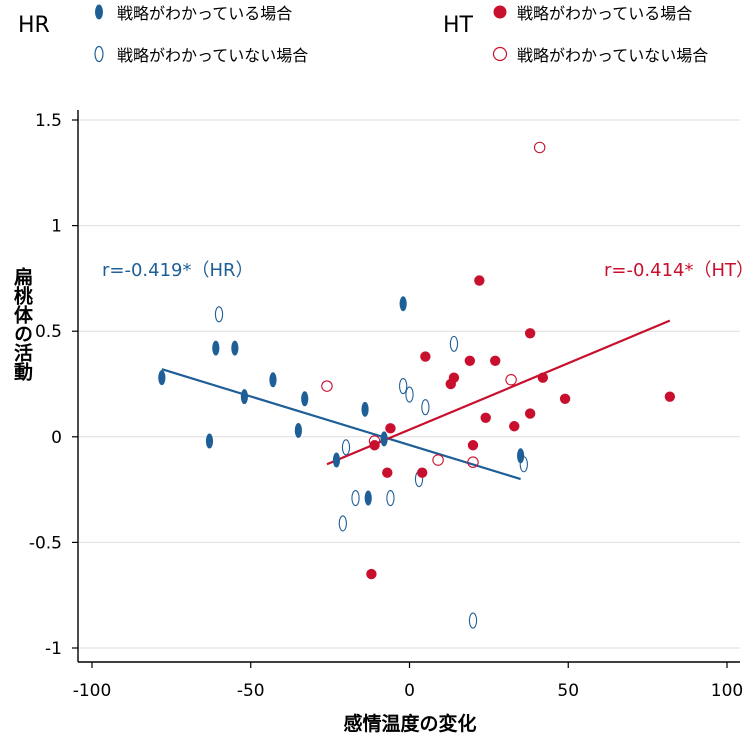  Describe the element at coordinates (56, 438) in the screenshot. I see `y-tick-label: 0` at that location.